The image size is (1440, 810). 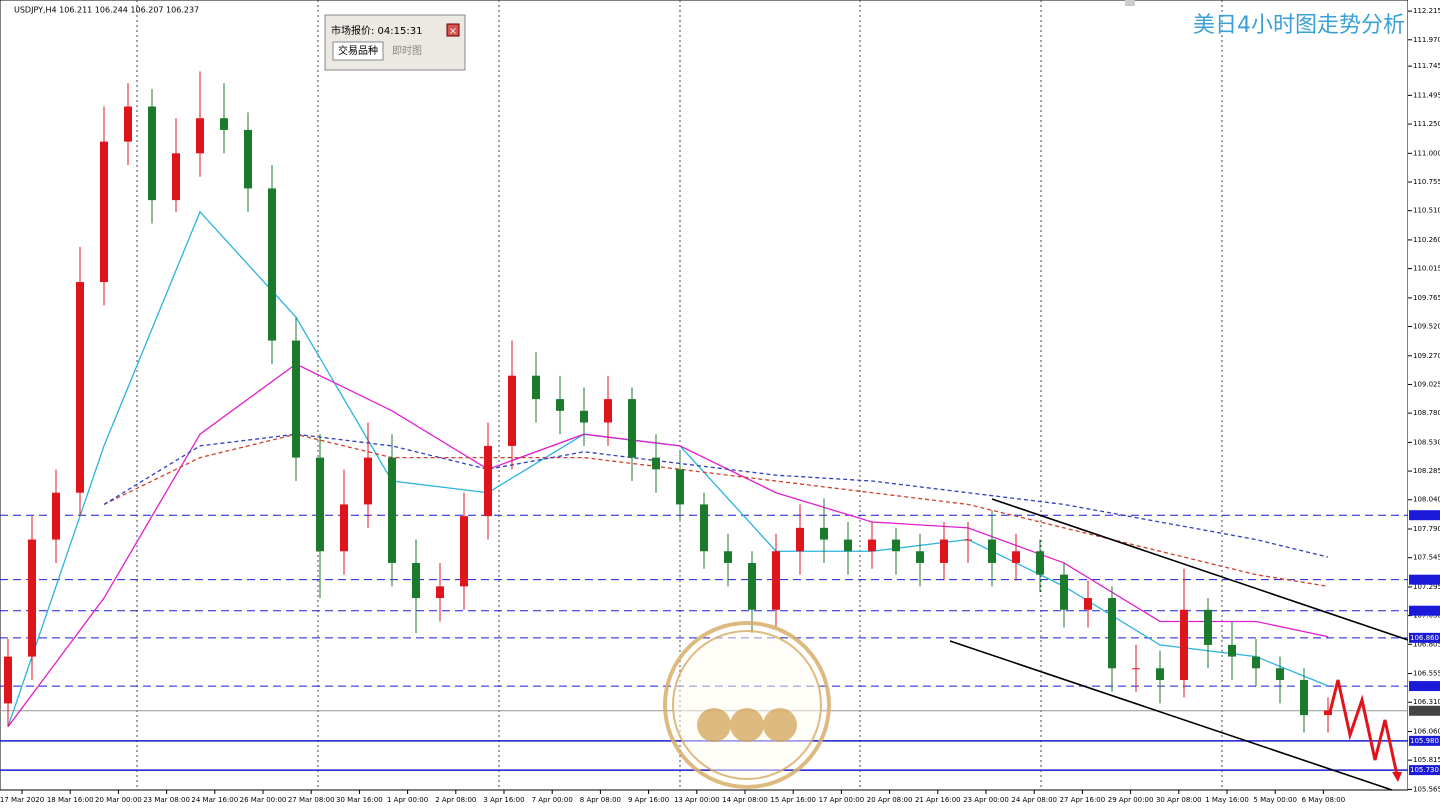 I want to click on y-tick-label: 110.260, so click(x=1426, y=240).